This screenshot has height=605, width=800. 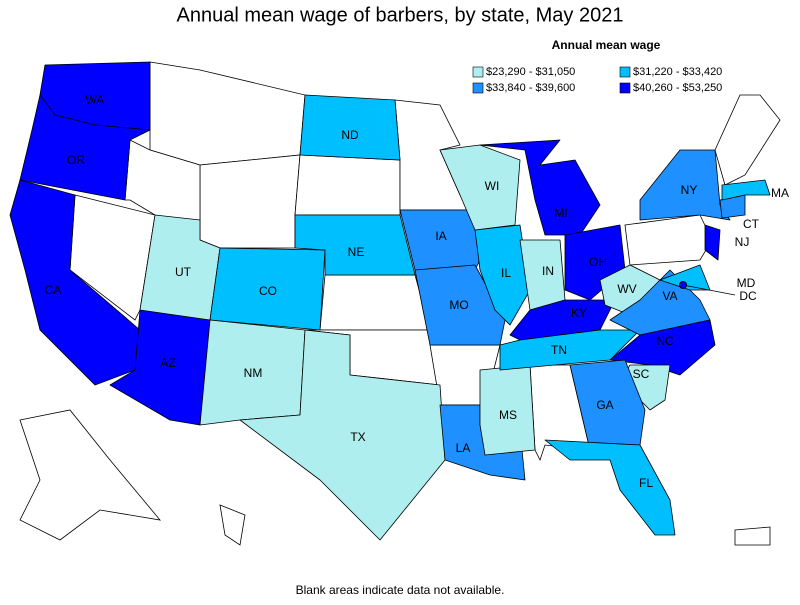 I want to click on legend-label: $23,290 - $31,050, so click(x=530, y=72).